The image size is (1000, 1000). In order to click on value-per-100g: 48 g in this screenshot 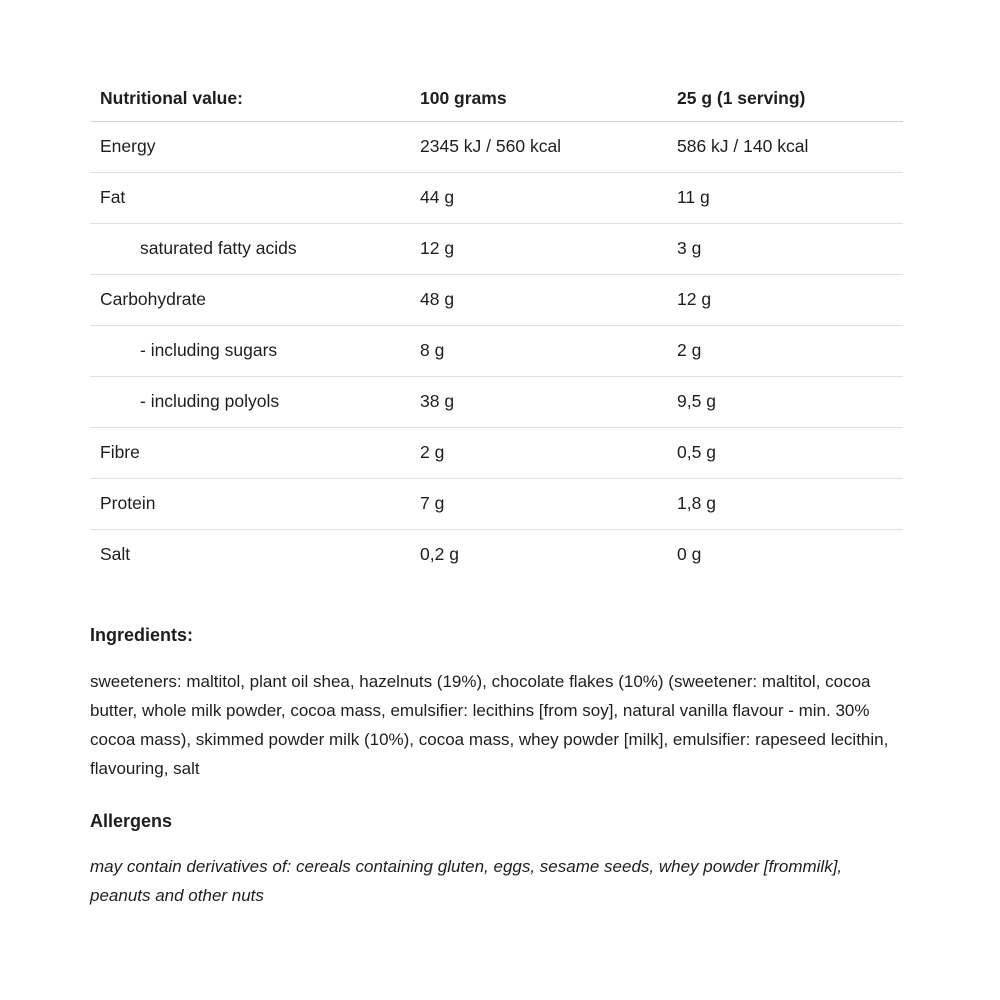, I will do `click(548, 300)`.